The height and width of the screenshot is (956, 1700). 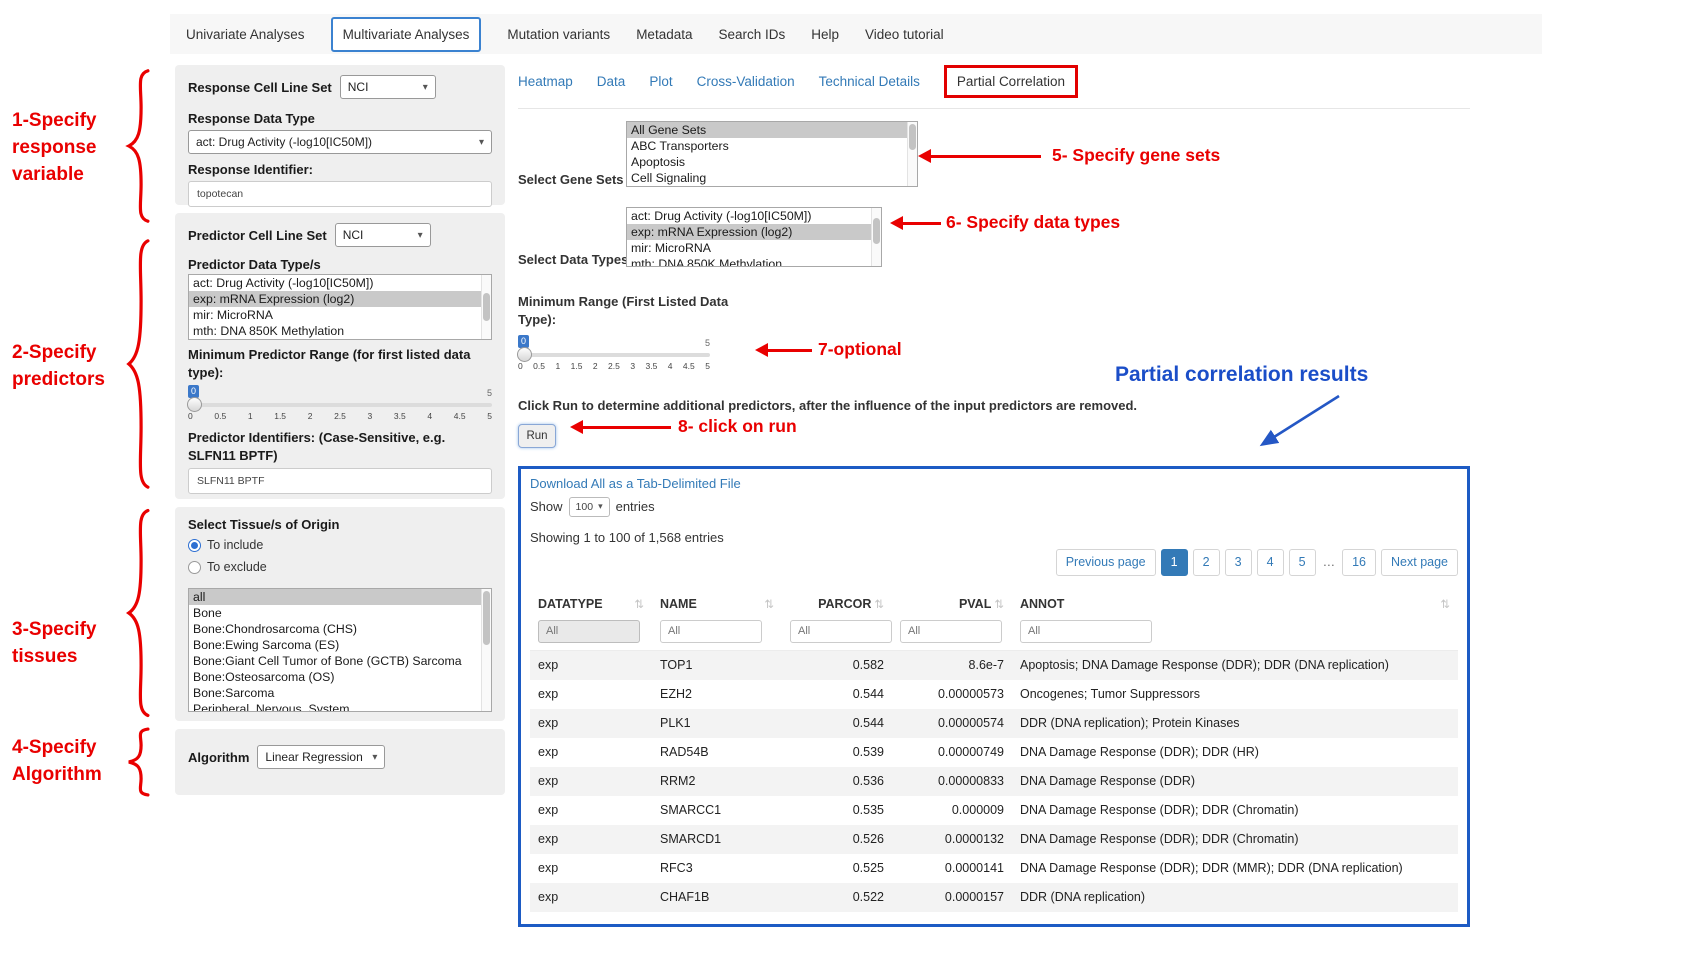 What do you see at coordinates (335, 597) in the screenshot?
I see `listbox-option: all` at bounding box center [335, 597].